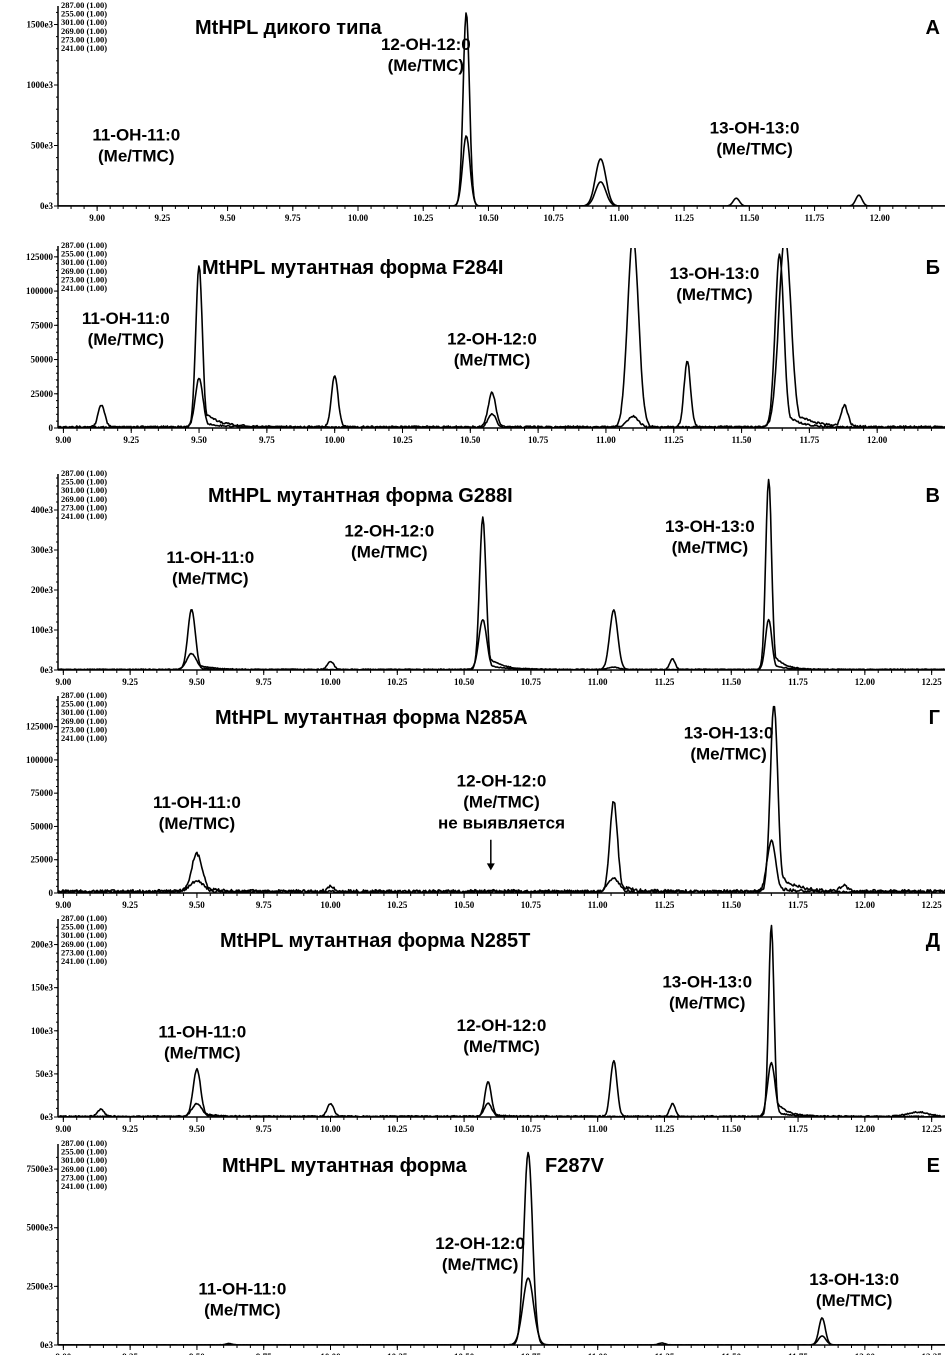 This screenshot has width=945, height=1355. I want to click on panel-title: MtHPL мутантная форма G288I, so click(360, 496).